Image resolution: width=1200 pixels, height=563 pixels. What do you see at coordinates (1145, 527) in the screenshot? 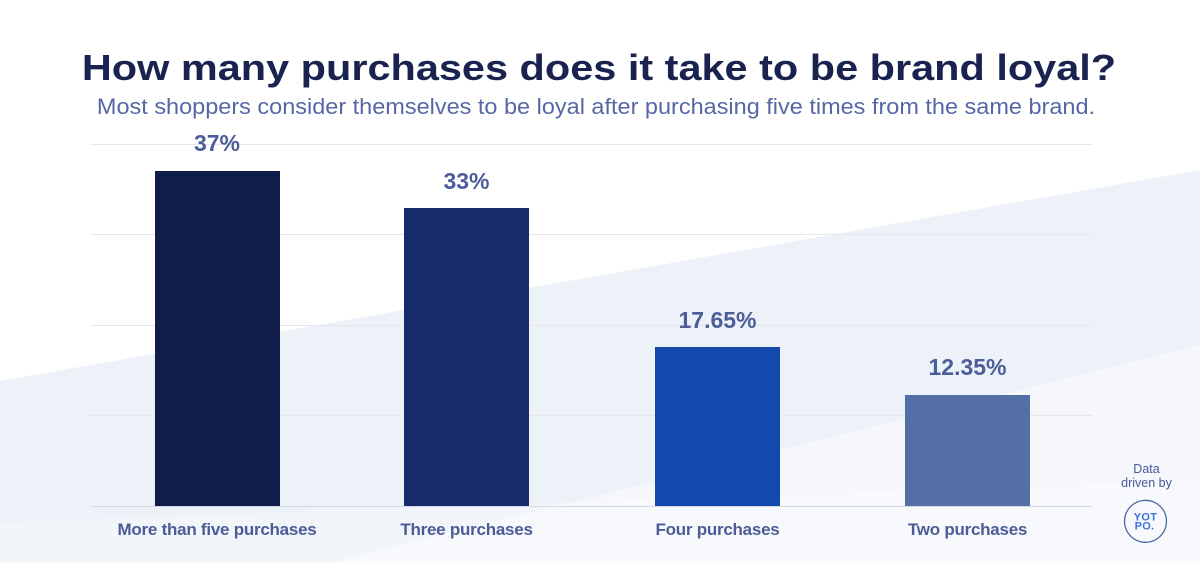
I see `svg-text: PO.` at bounding box center [1145, 527].